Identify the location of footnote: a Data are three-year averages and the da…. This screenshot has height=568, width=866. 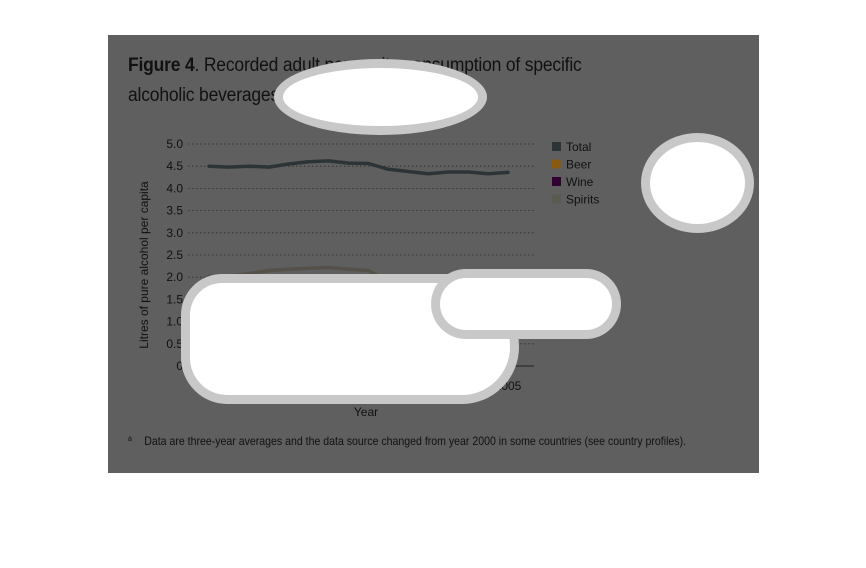
(407, 441).